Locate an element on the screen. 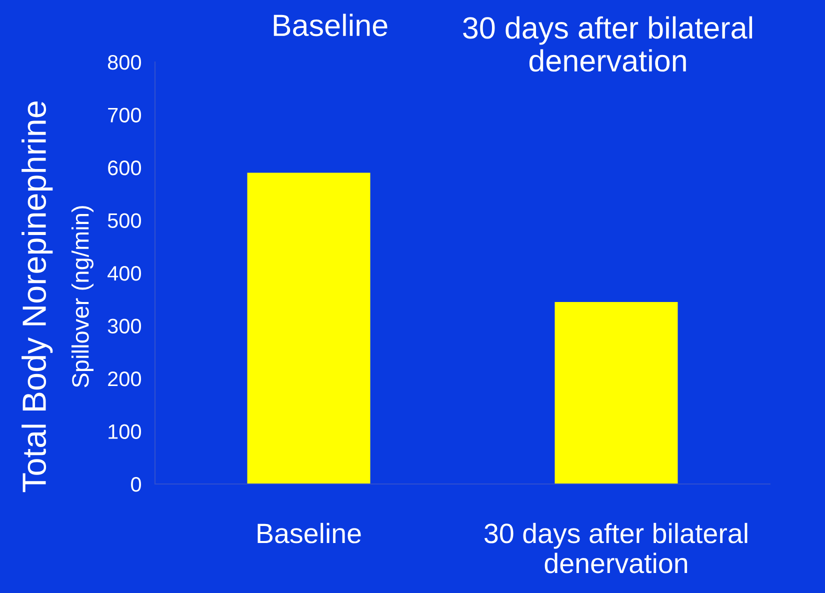 Image resolution: width=825 pixels, height=593 pixels. y-tick-label: 300 is located at coordinates (124, 326).